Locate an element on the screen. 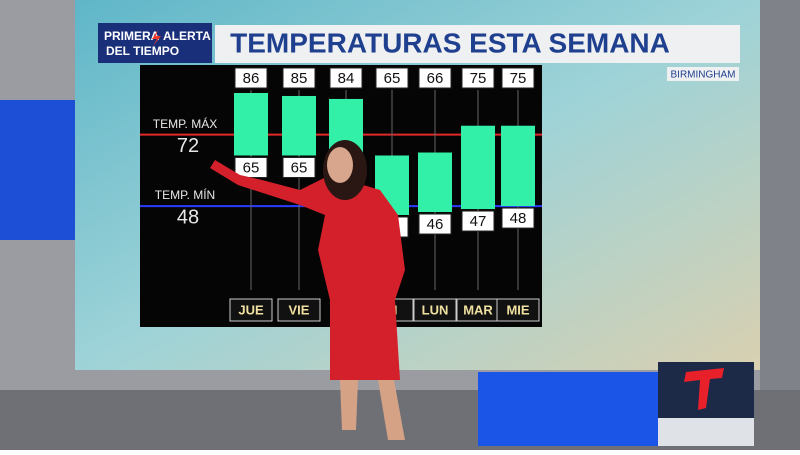  reference-value: 72 is located at coordinates (188, 146).